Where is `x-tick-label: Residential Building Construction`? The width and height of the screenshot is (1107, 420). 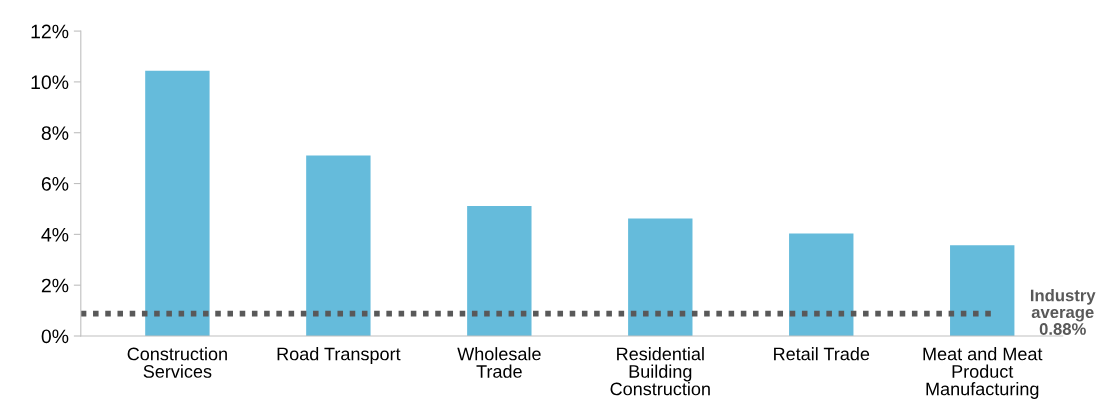
x-tick-label: Residential Building Construction is located at coordinates (660, 371).